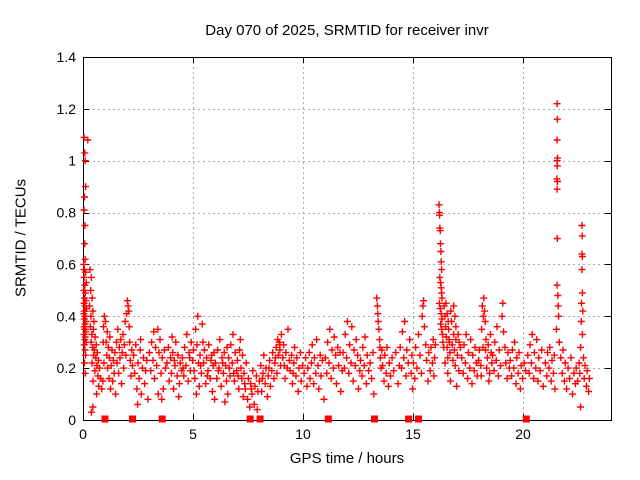 The height and width of the screenshot is (480, 640). I want to click on x-tick-label: 20, so click(523, 434).